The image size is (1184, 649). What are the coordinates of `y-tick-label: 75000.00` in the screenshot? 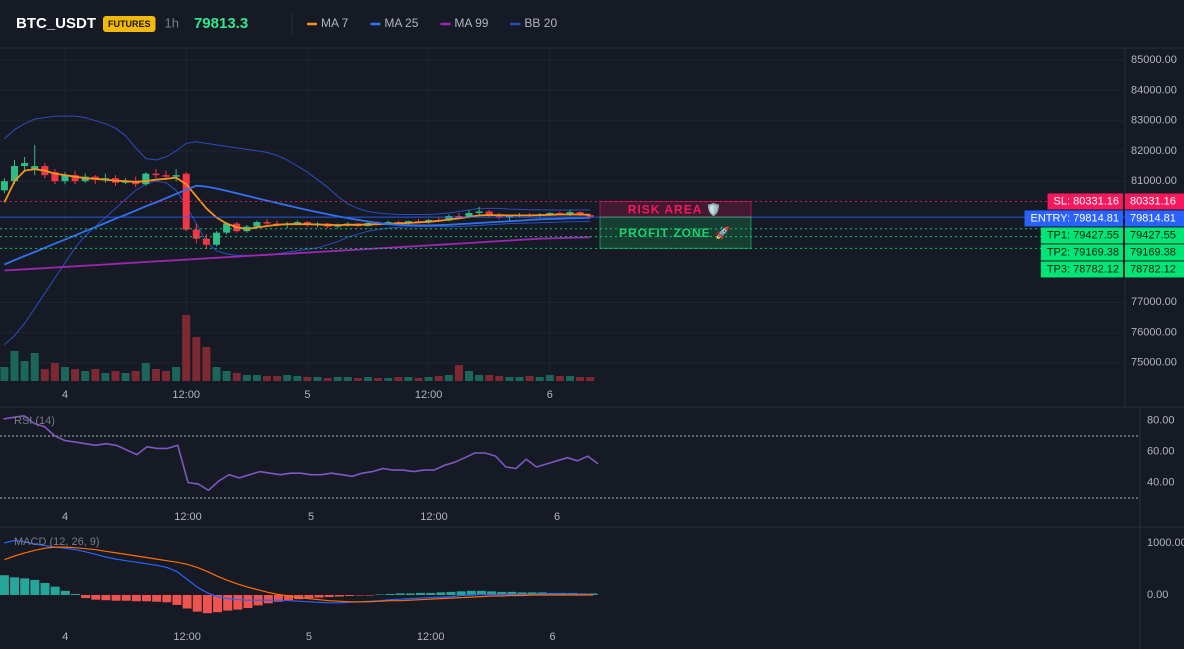 It's located at (1154, 363).